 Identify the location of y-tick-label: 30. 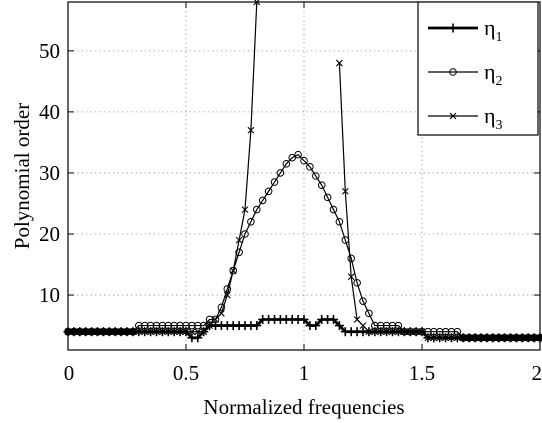
(49, 173).